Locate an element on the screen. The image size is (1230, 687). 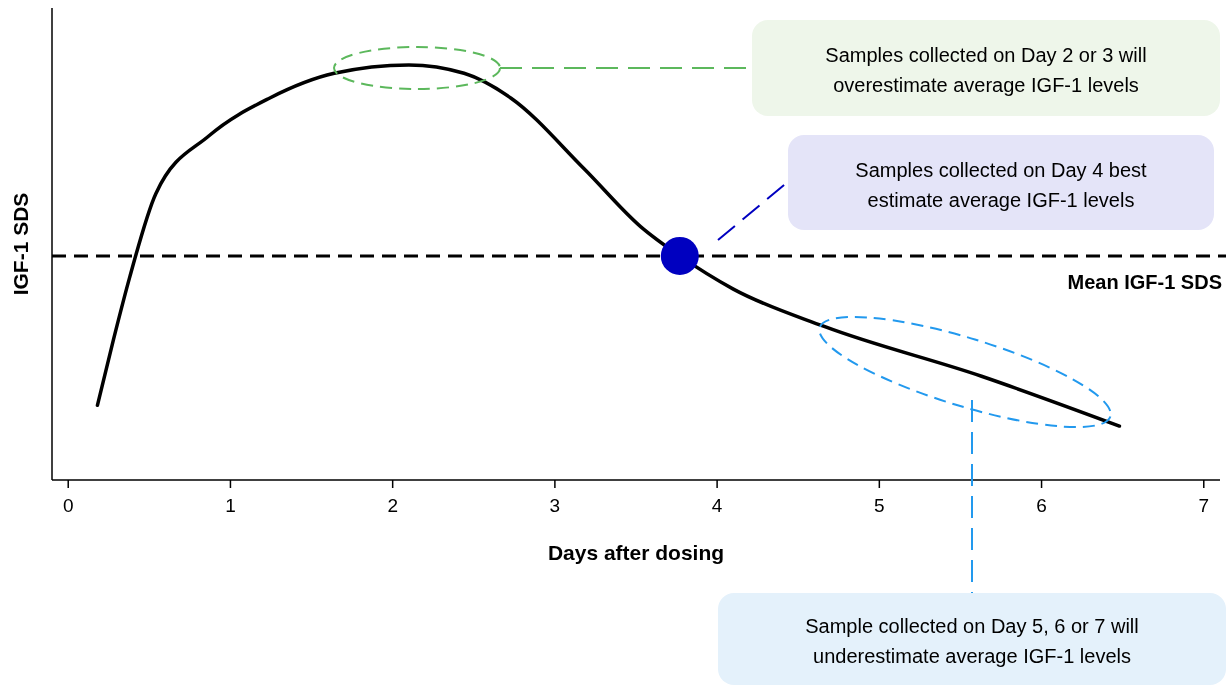
x-tick-label: 6 is located at coordinates (1041, 505).